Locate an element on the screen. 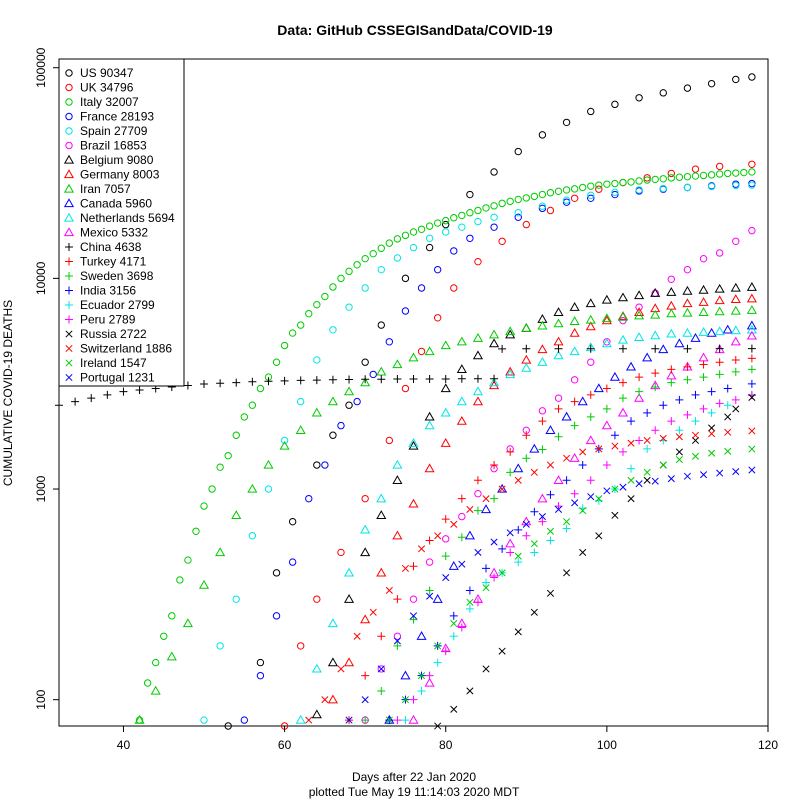 This screenshot has width=800, height=800. legend-label: Brazil 16853 is located at coordinates (113, 146).